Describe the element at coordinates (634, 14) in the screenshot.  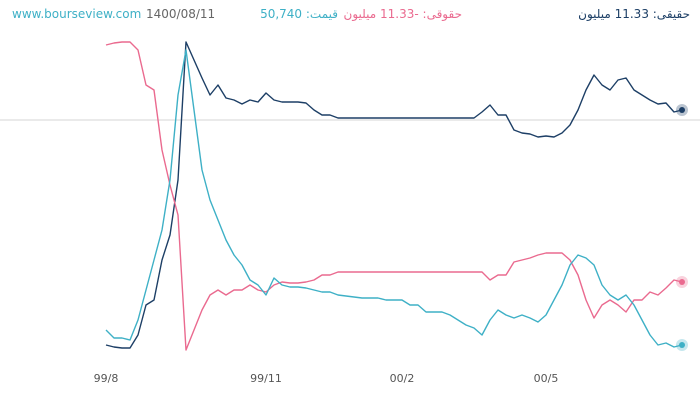
I see `legend-item: حقیقی: 11.33 میلیون` at that location.